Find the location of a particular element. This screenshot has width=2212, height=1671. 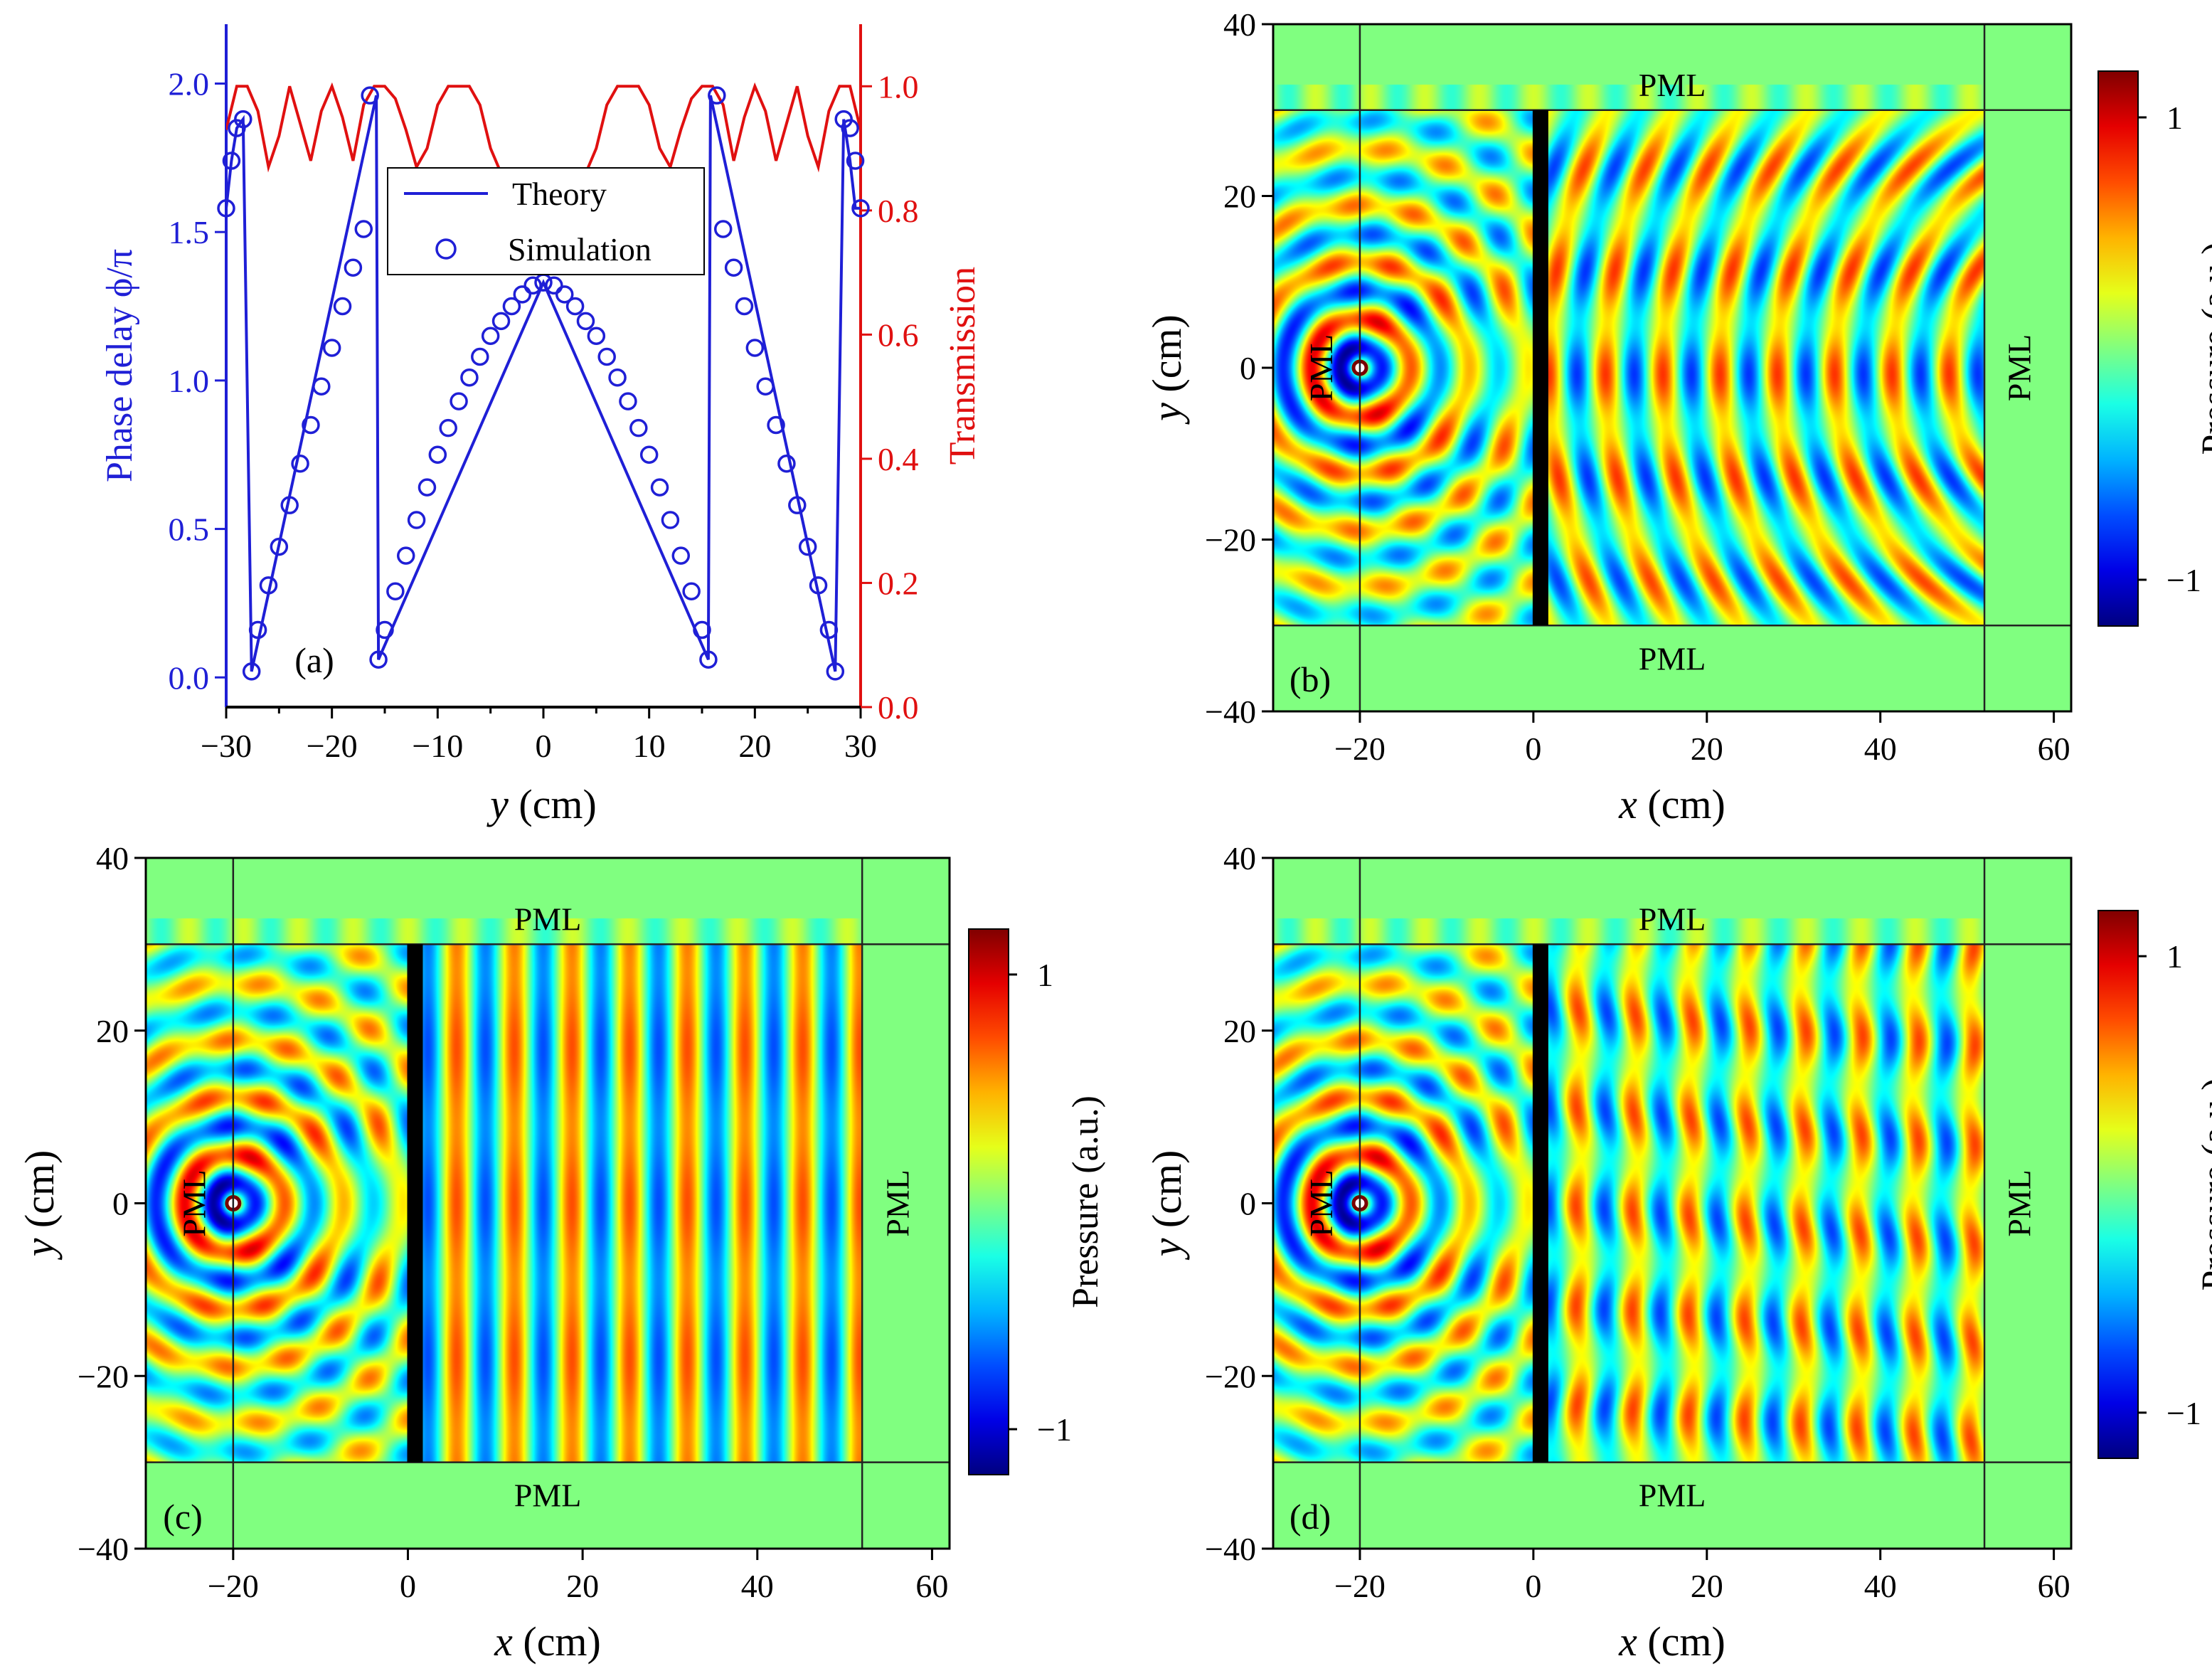

y2-tick-label: 0.8 is located at coordinates (898, 211).